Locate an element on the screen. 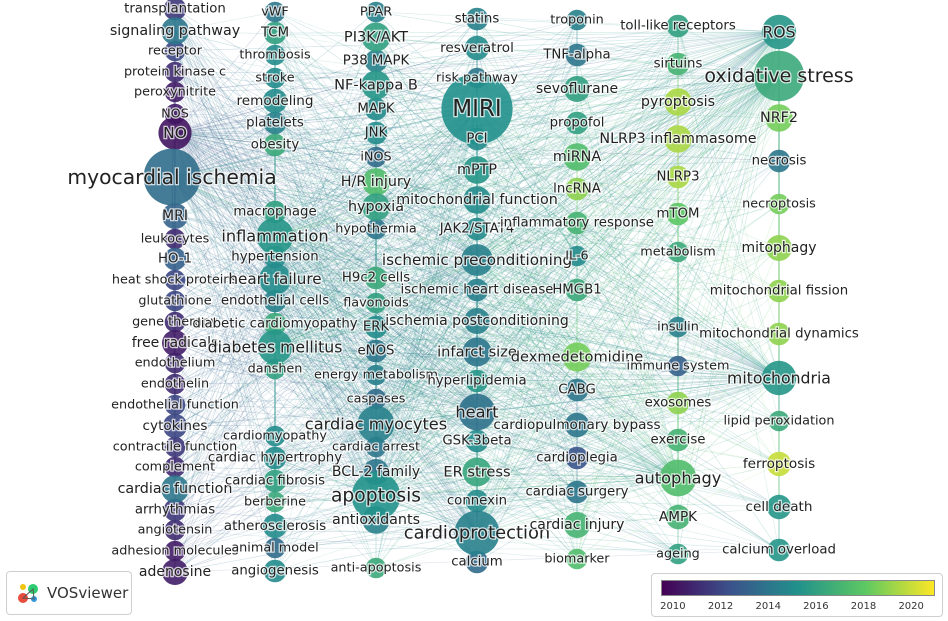  node-cardiac-fibrosis is located at coordinates (275, 481).